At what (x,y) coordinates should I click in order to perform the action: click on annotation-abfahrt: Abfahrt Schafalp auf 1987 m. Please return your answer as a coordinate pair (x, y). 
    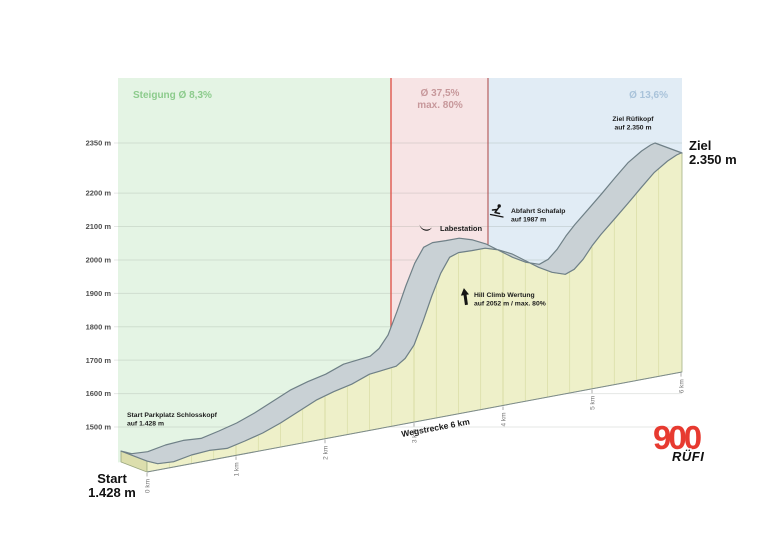
    Looking at the image, I should click on (527, 214).